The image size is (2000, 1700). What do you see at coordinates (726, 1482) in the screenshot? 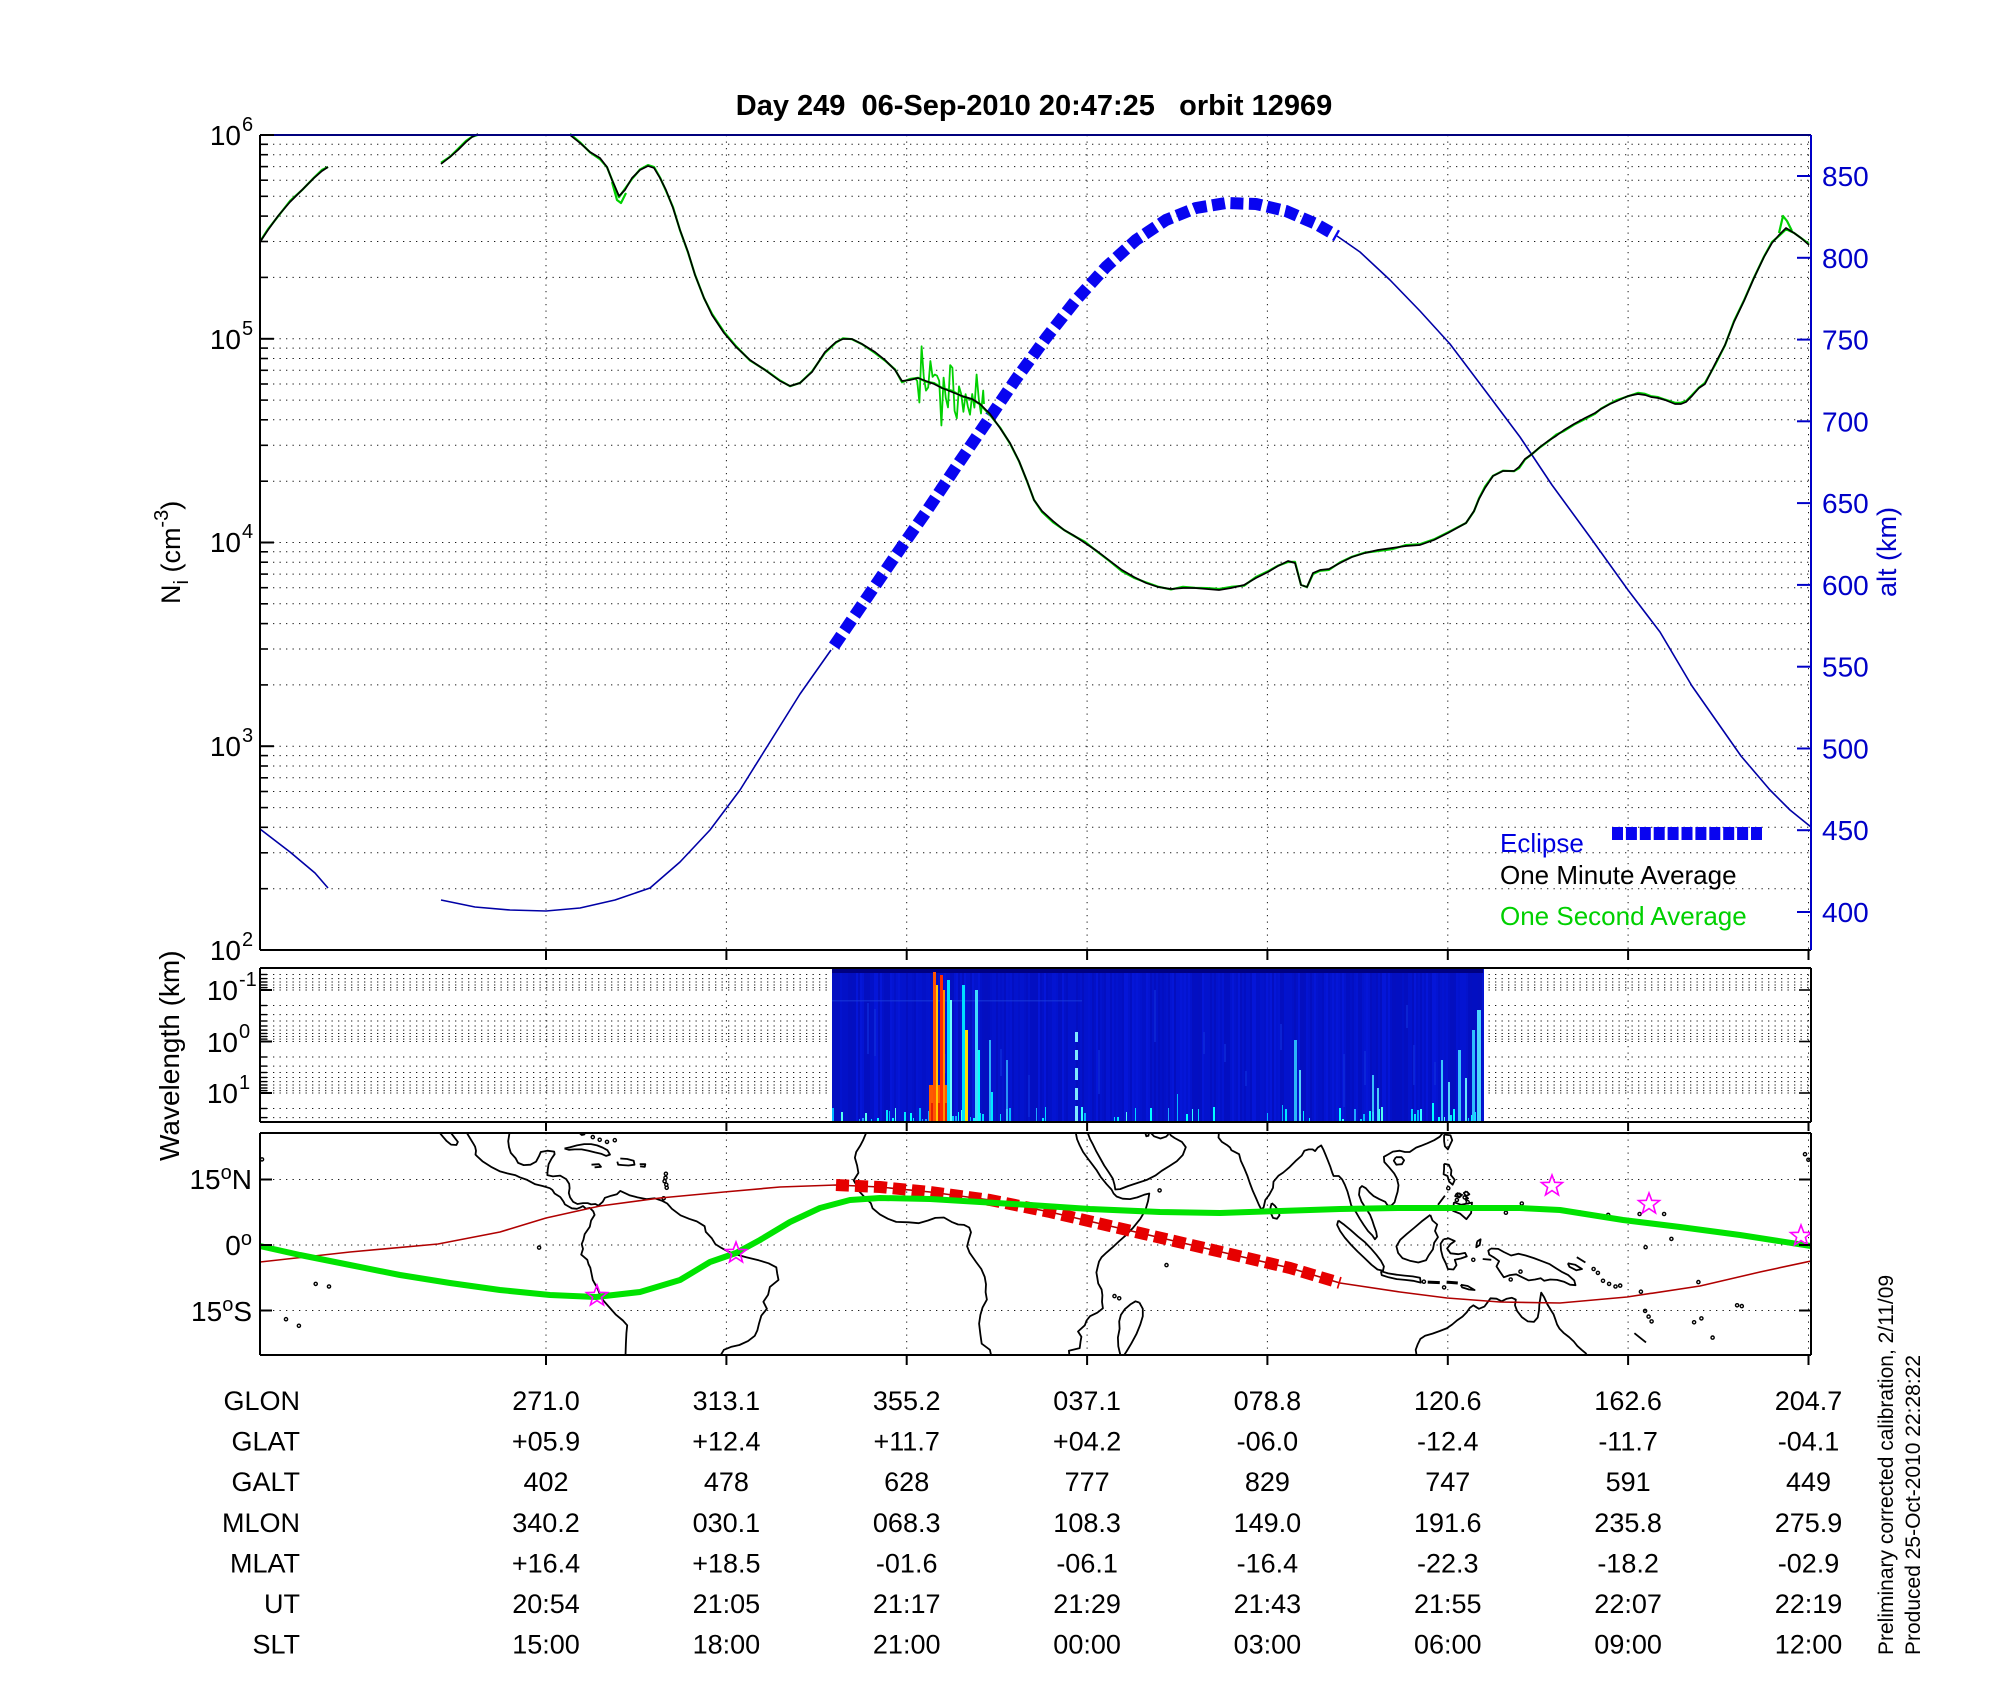
I see `svg-text: 478` at bounding box center [726, 1482].